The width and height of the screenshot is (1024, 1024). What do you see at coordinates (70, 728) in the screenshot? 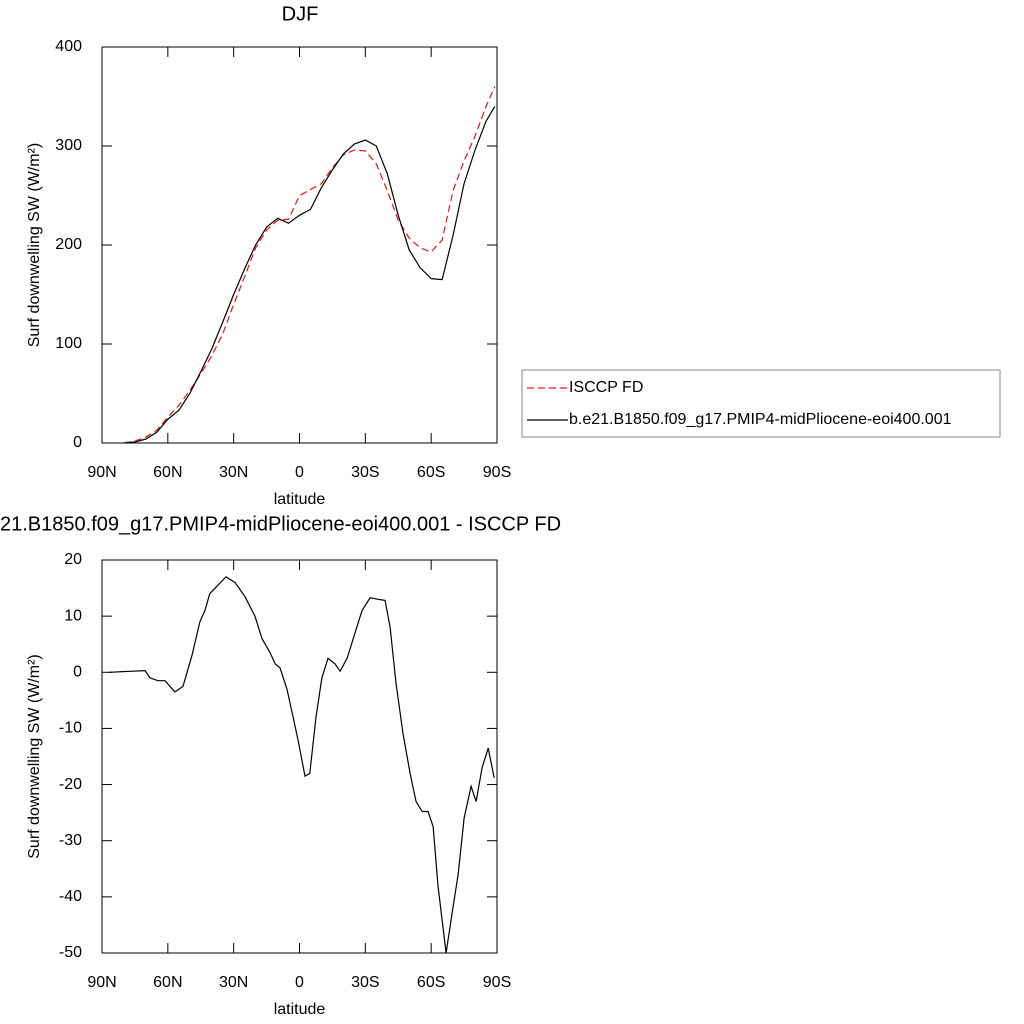
I see `y-tick-label: -10` at bounding box center [70, 728].